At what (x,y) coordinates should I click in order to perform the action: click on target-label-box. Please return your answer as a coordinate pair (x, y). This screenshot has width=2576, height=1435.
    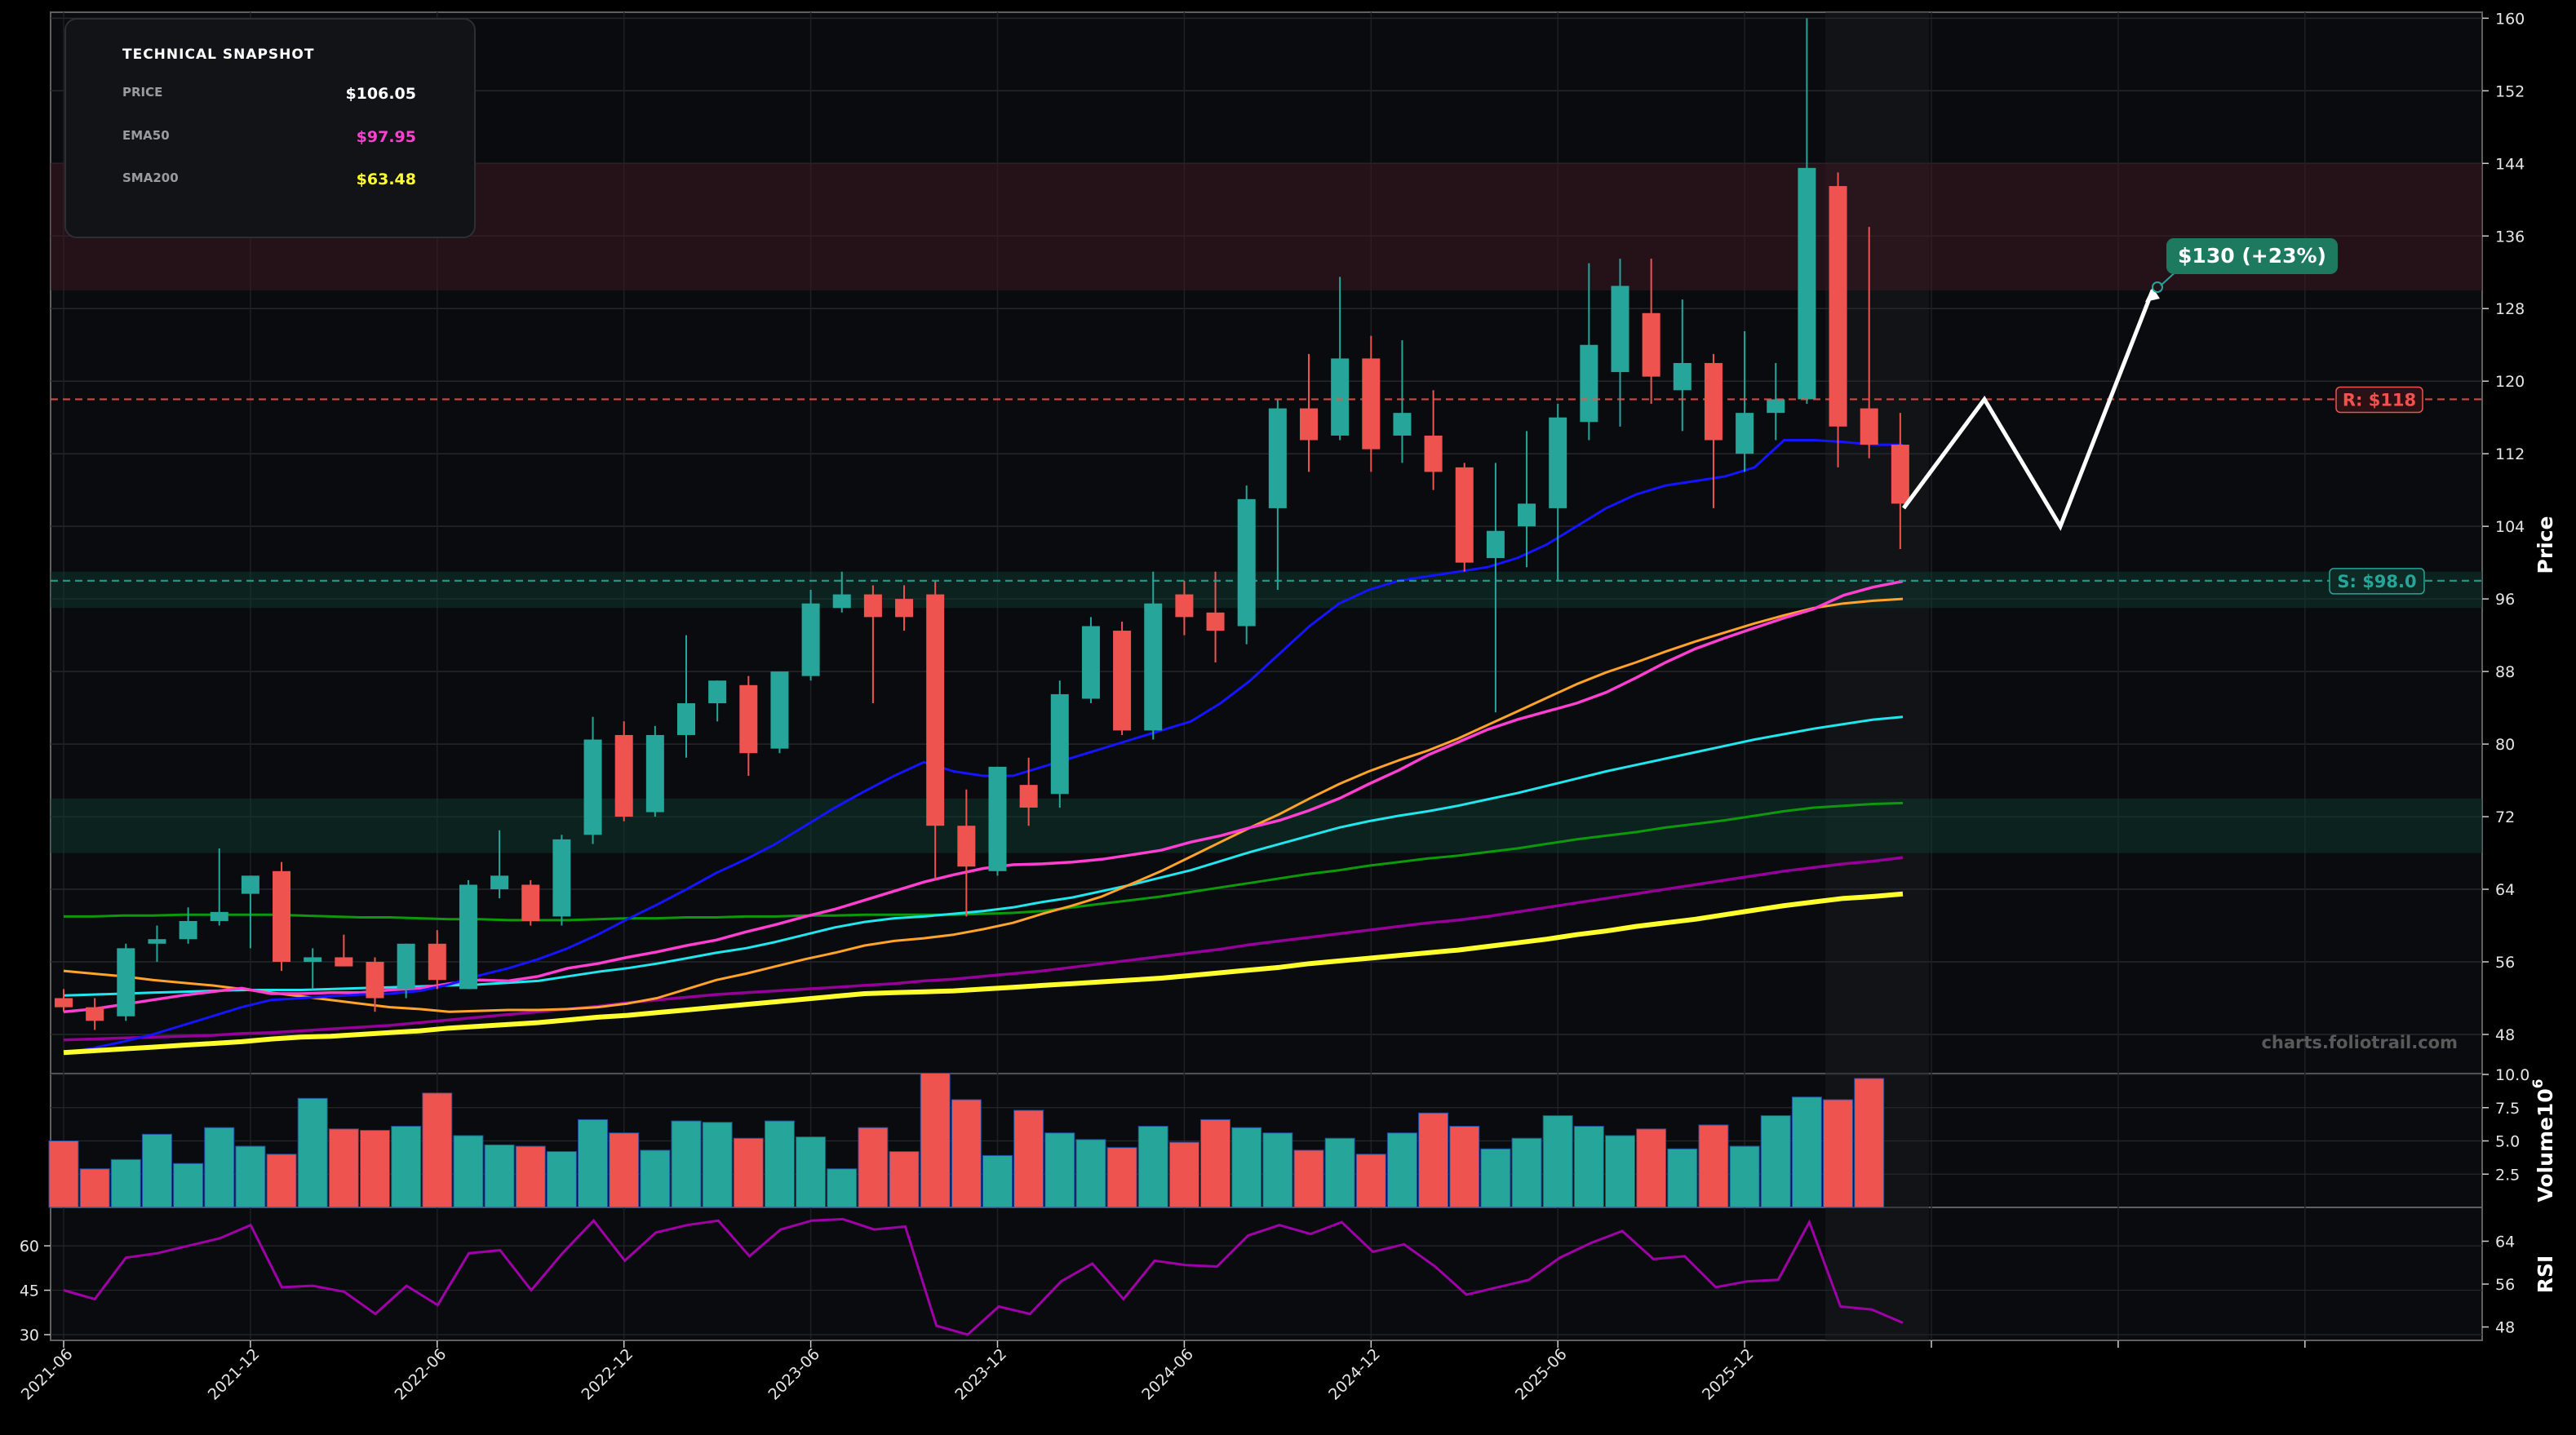
    Looking at the image, I should click on (2252, 255).